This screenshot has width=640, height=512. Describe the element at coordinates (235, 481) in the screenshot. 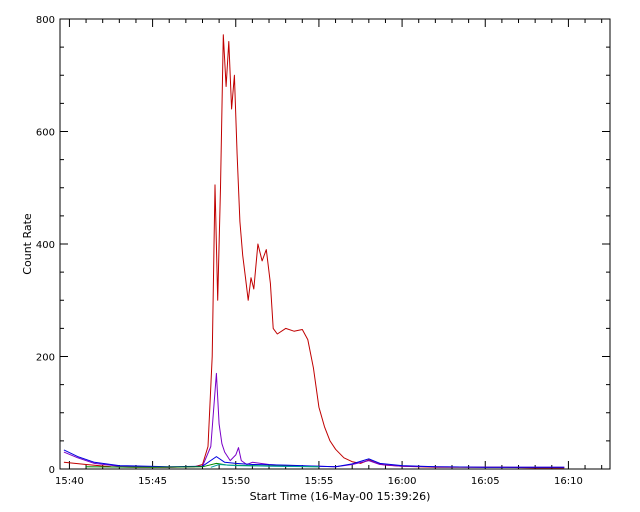

I see `x-tick-label: 15:50` at that location.